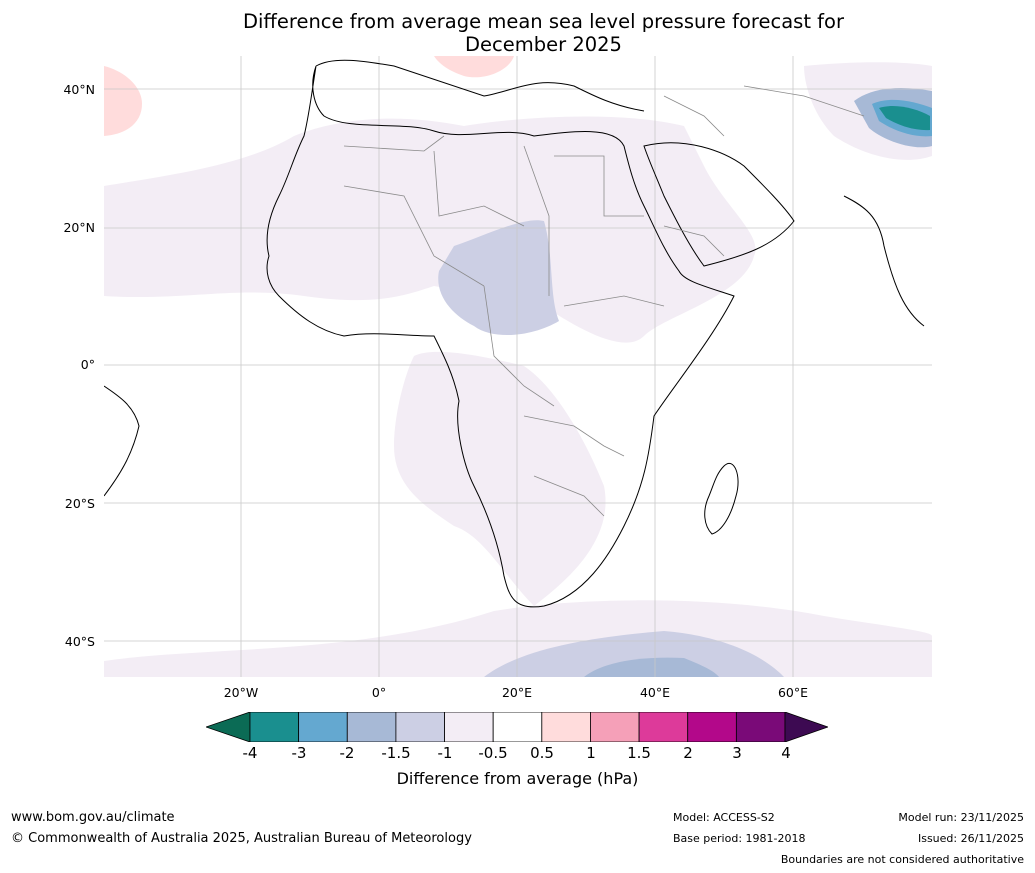  What do you see at coordinates (639, 753) in the screenshot?
I see `colorbar-label-1-5: 1.5` at bounding box center [639, 753].